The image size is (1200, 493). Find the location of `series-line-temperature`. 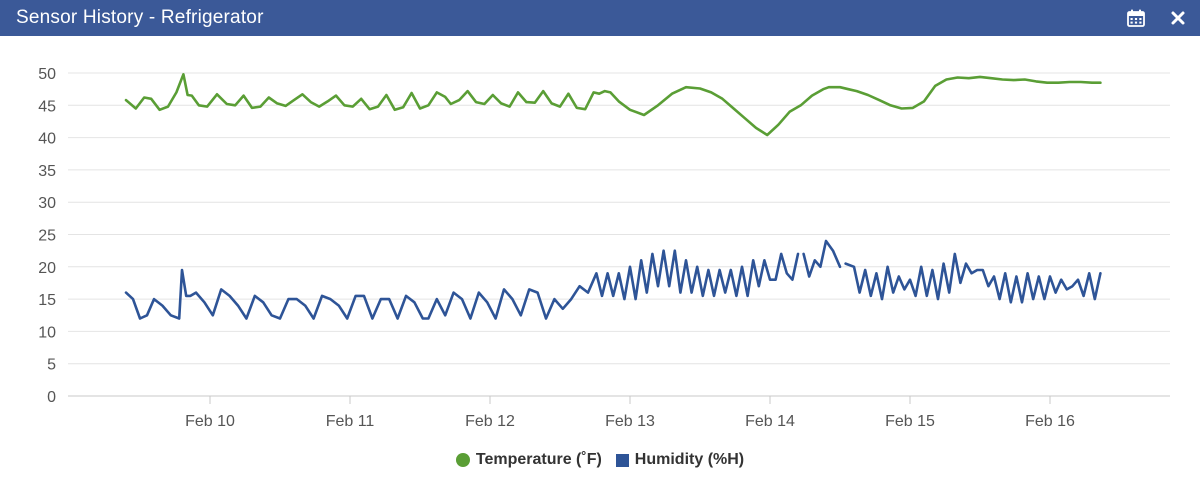

series-line-temperature is located at coordinates (613, 105).